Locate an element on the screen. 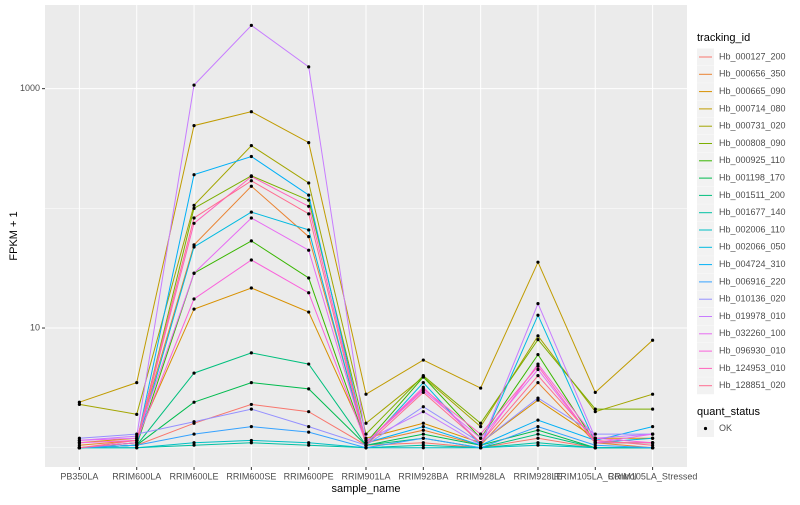  legend-label: Hb_032260_100 is located at coordinates (752, 333).